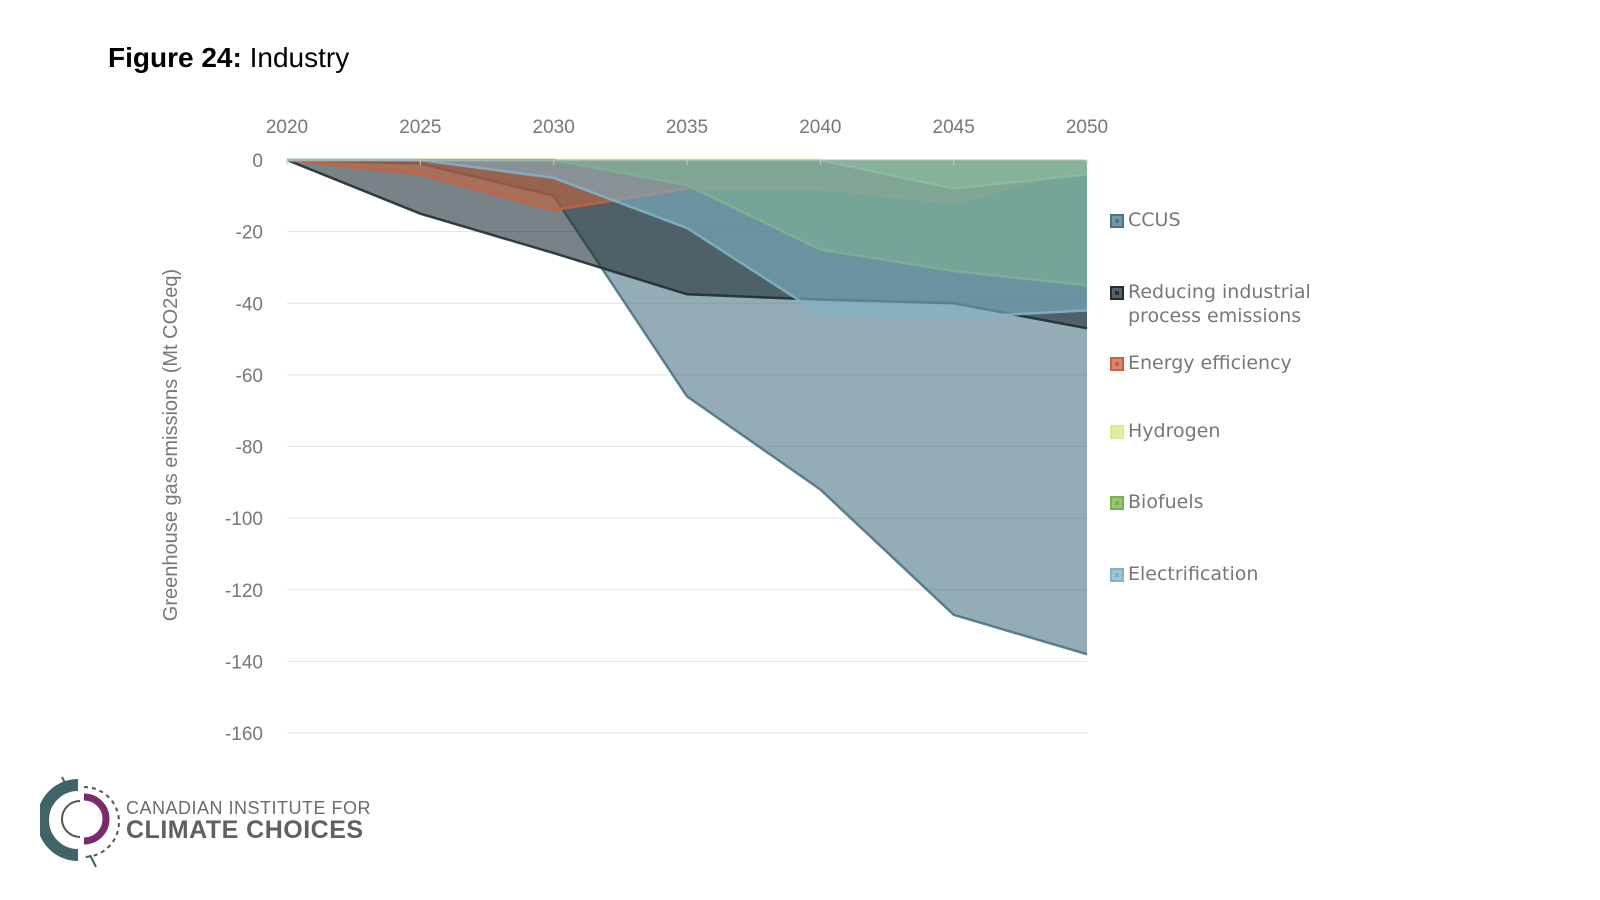 The width and height of the screenshot is (1600, 900). I want to click on y-tick-label: -100, so click(244, 519).